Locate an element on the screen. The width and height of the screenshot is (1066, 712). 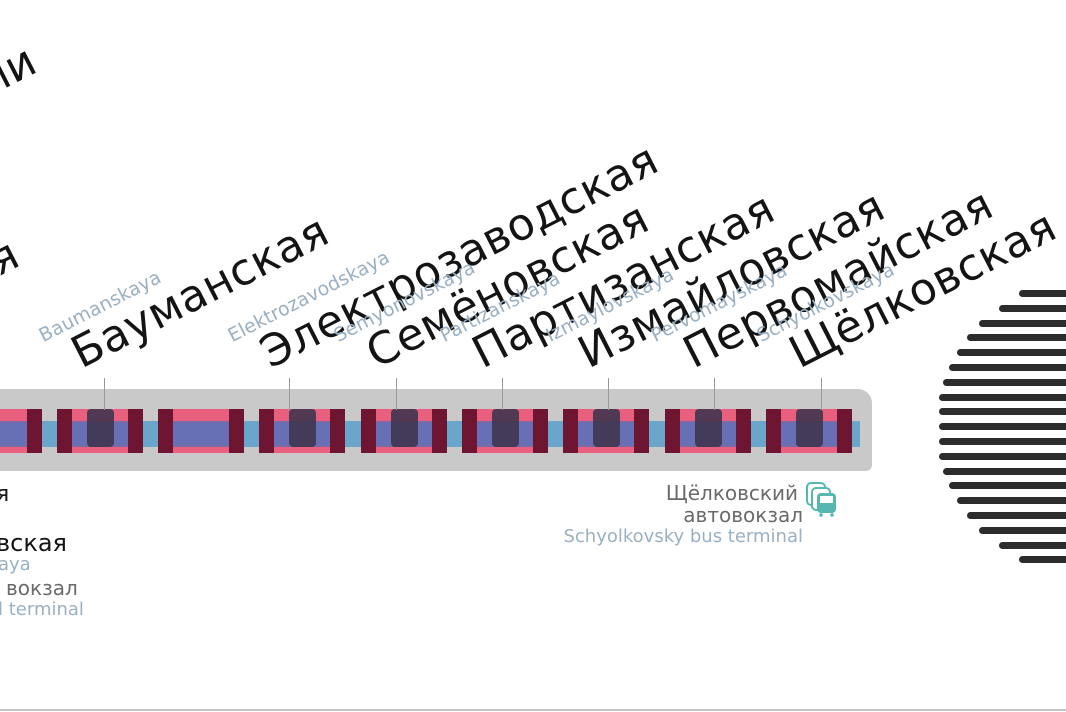
terminus-symbol is located at coordinates (1002, 431).